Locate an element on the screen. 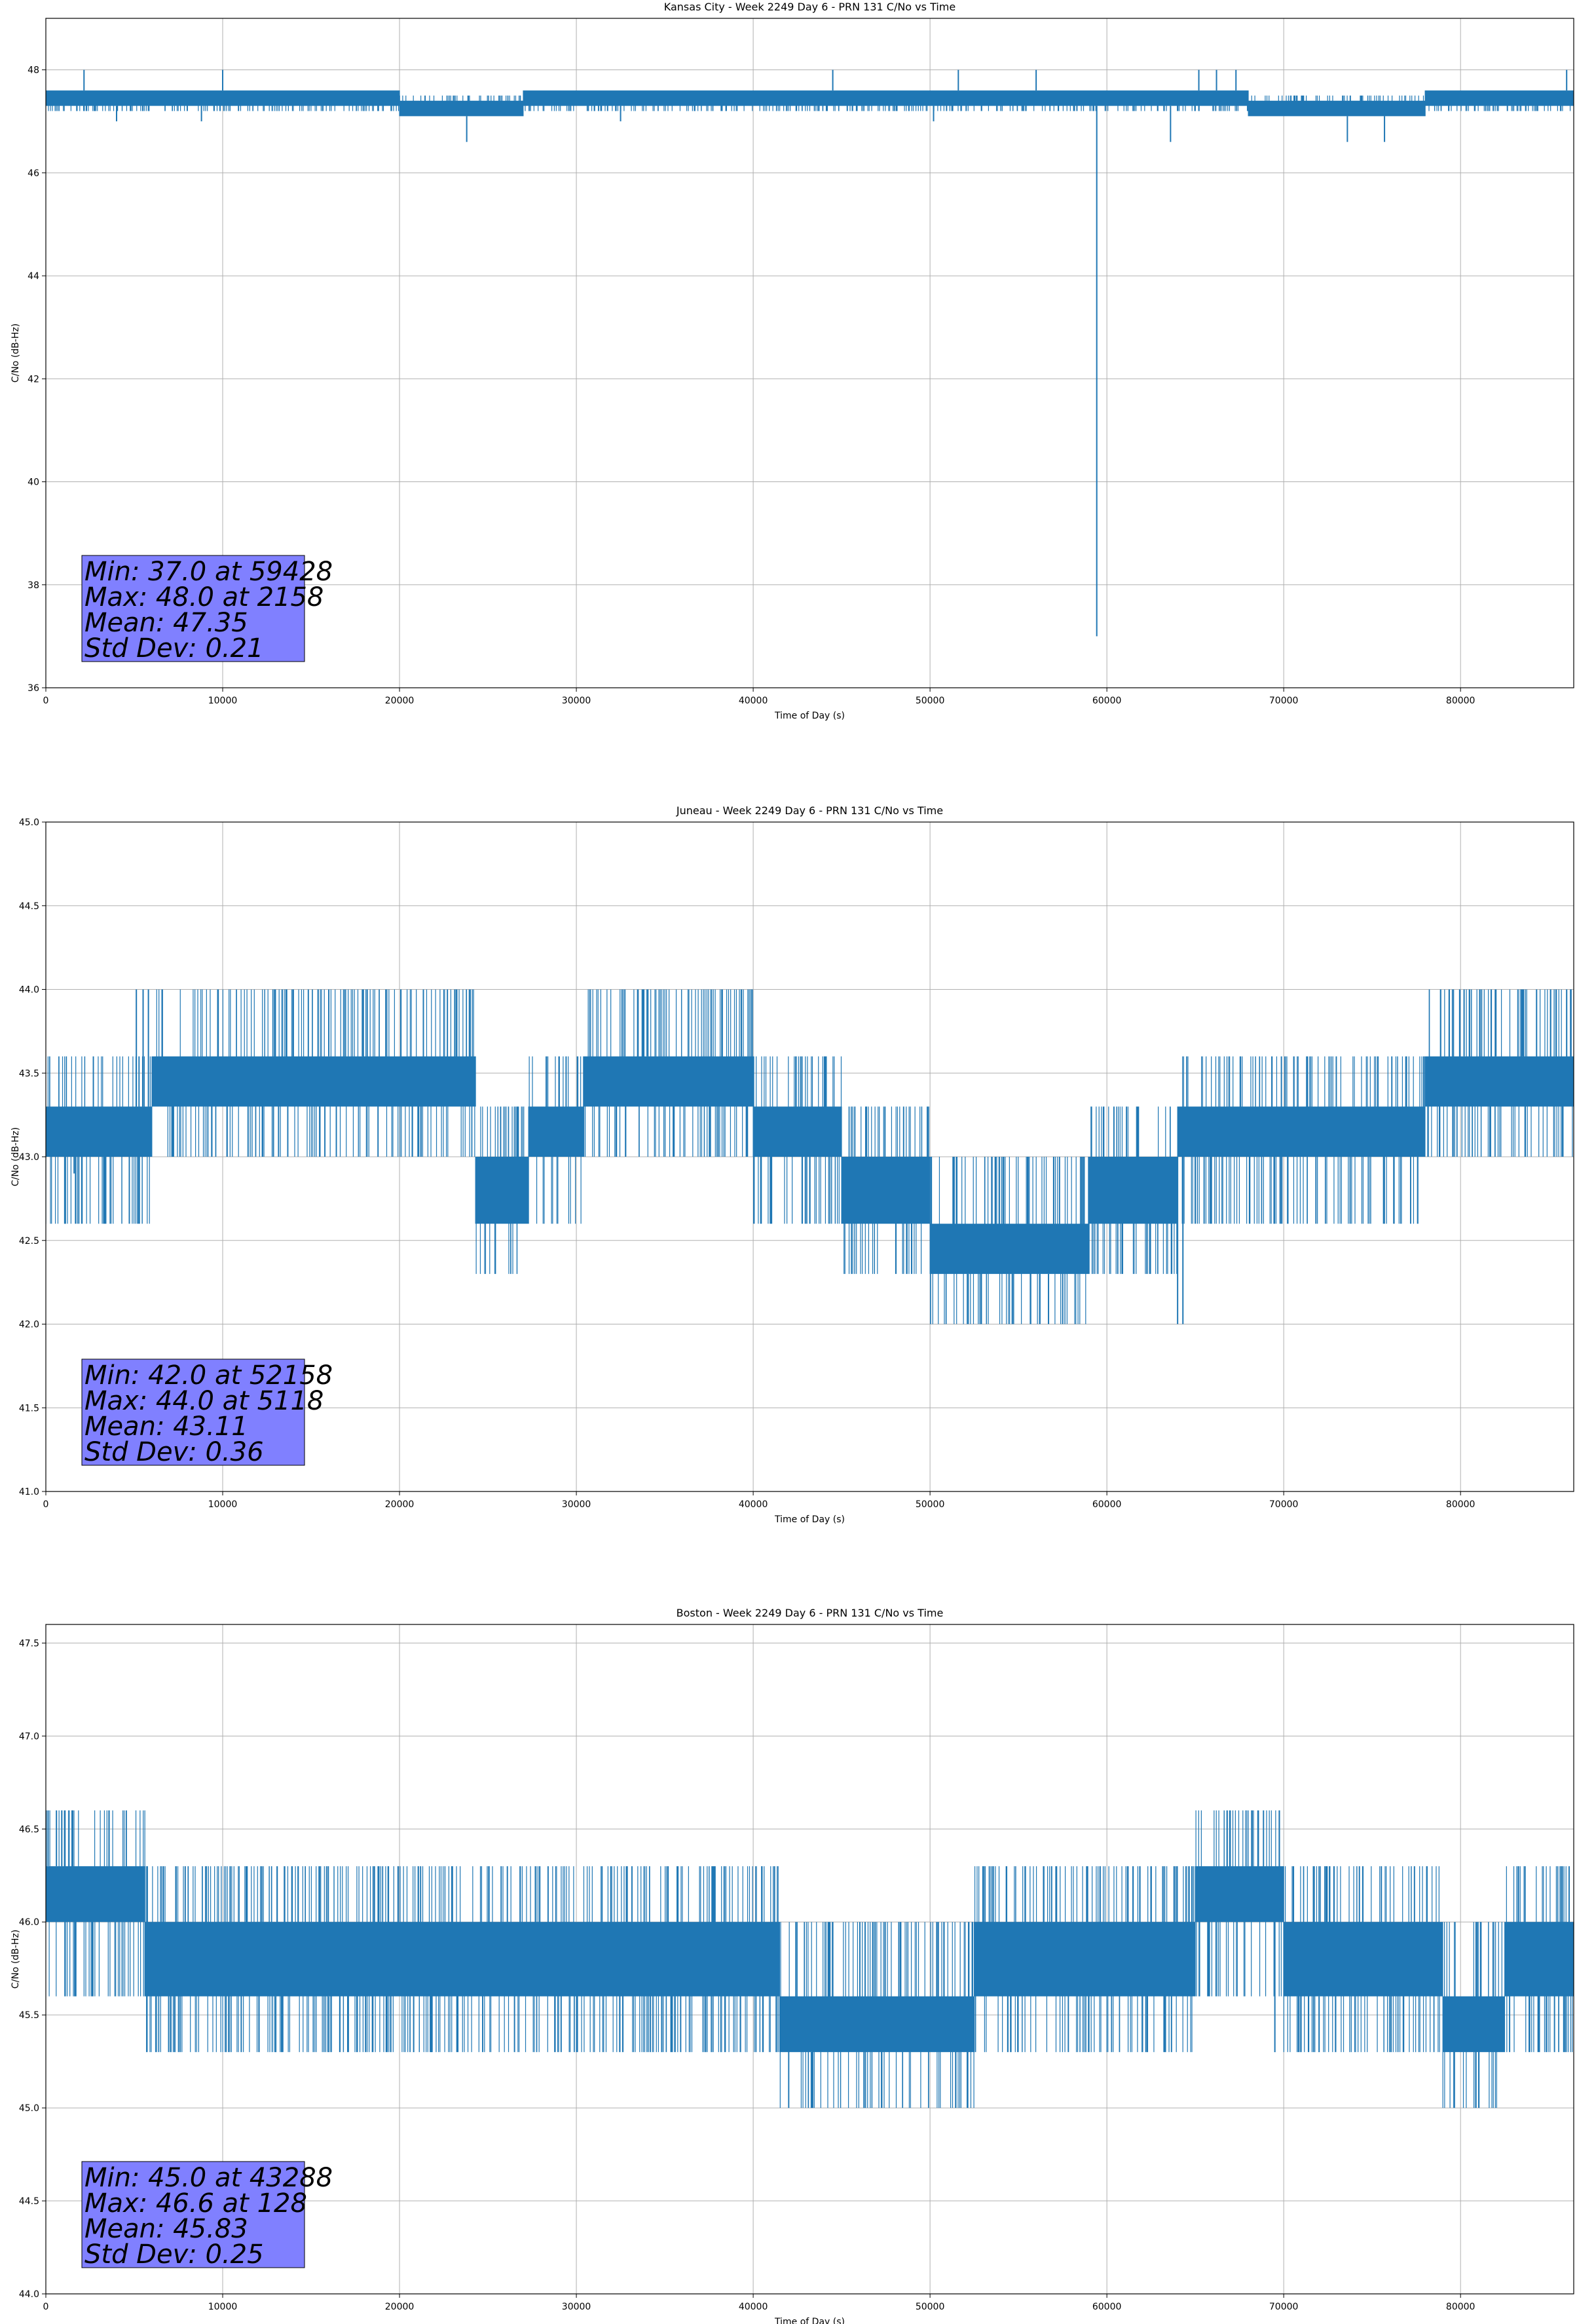 The height and width of the screenshot is (2324, 1577). y-tick-label: 47.0 is located at coordinates (29, 1736).